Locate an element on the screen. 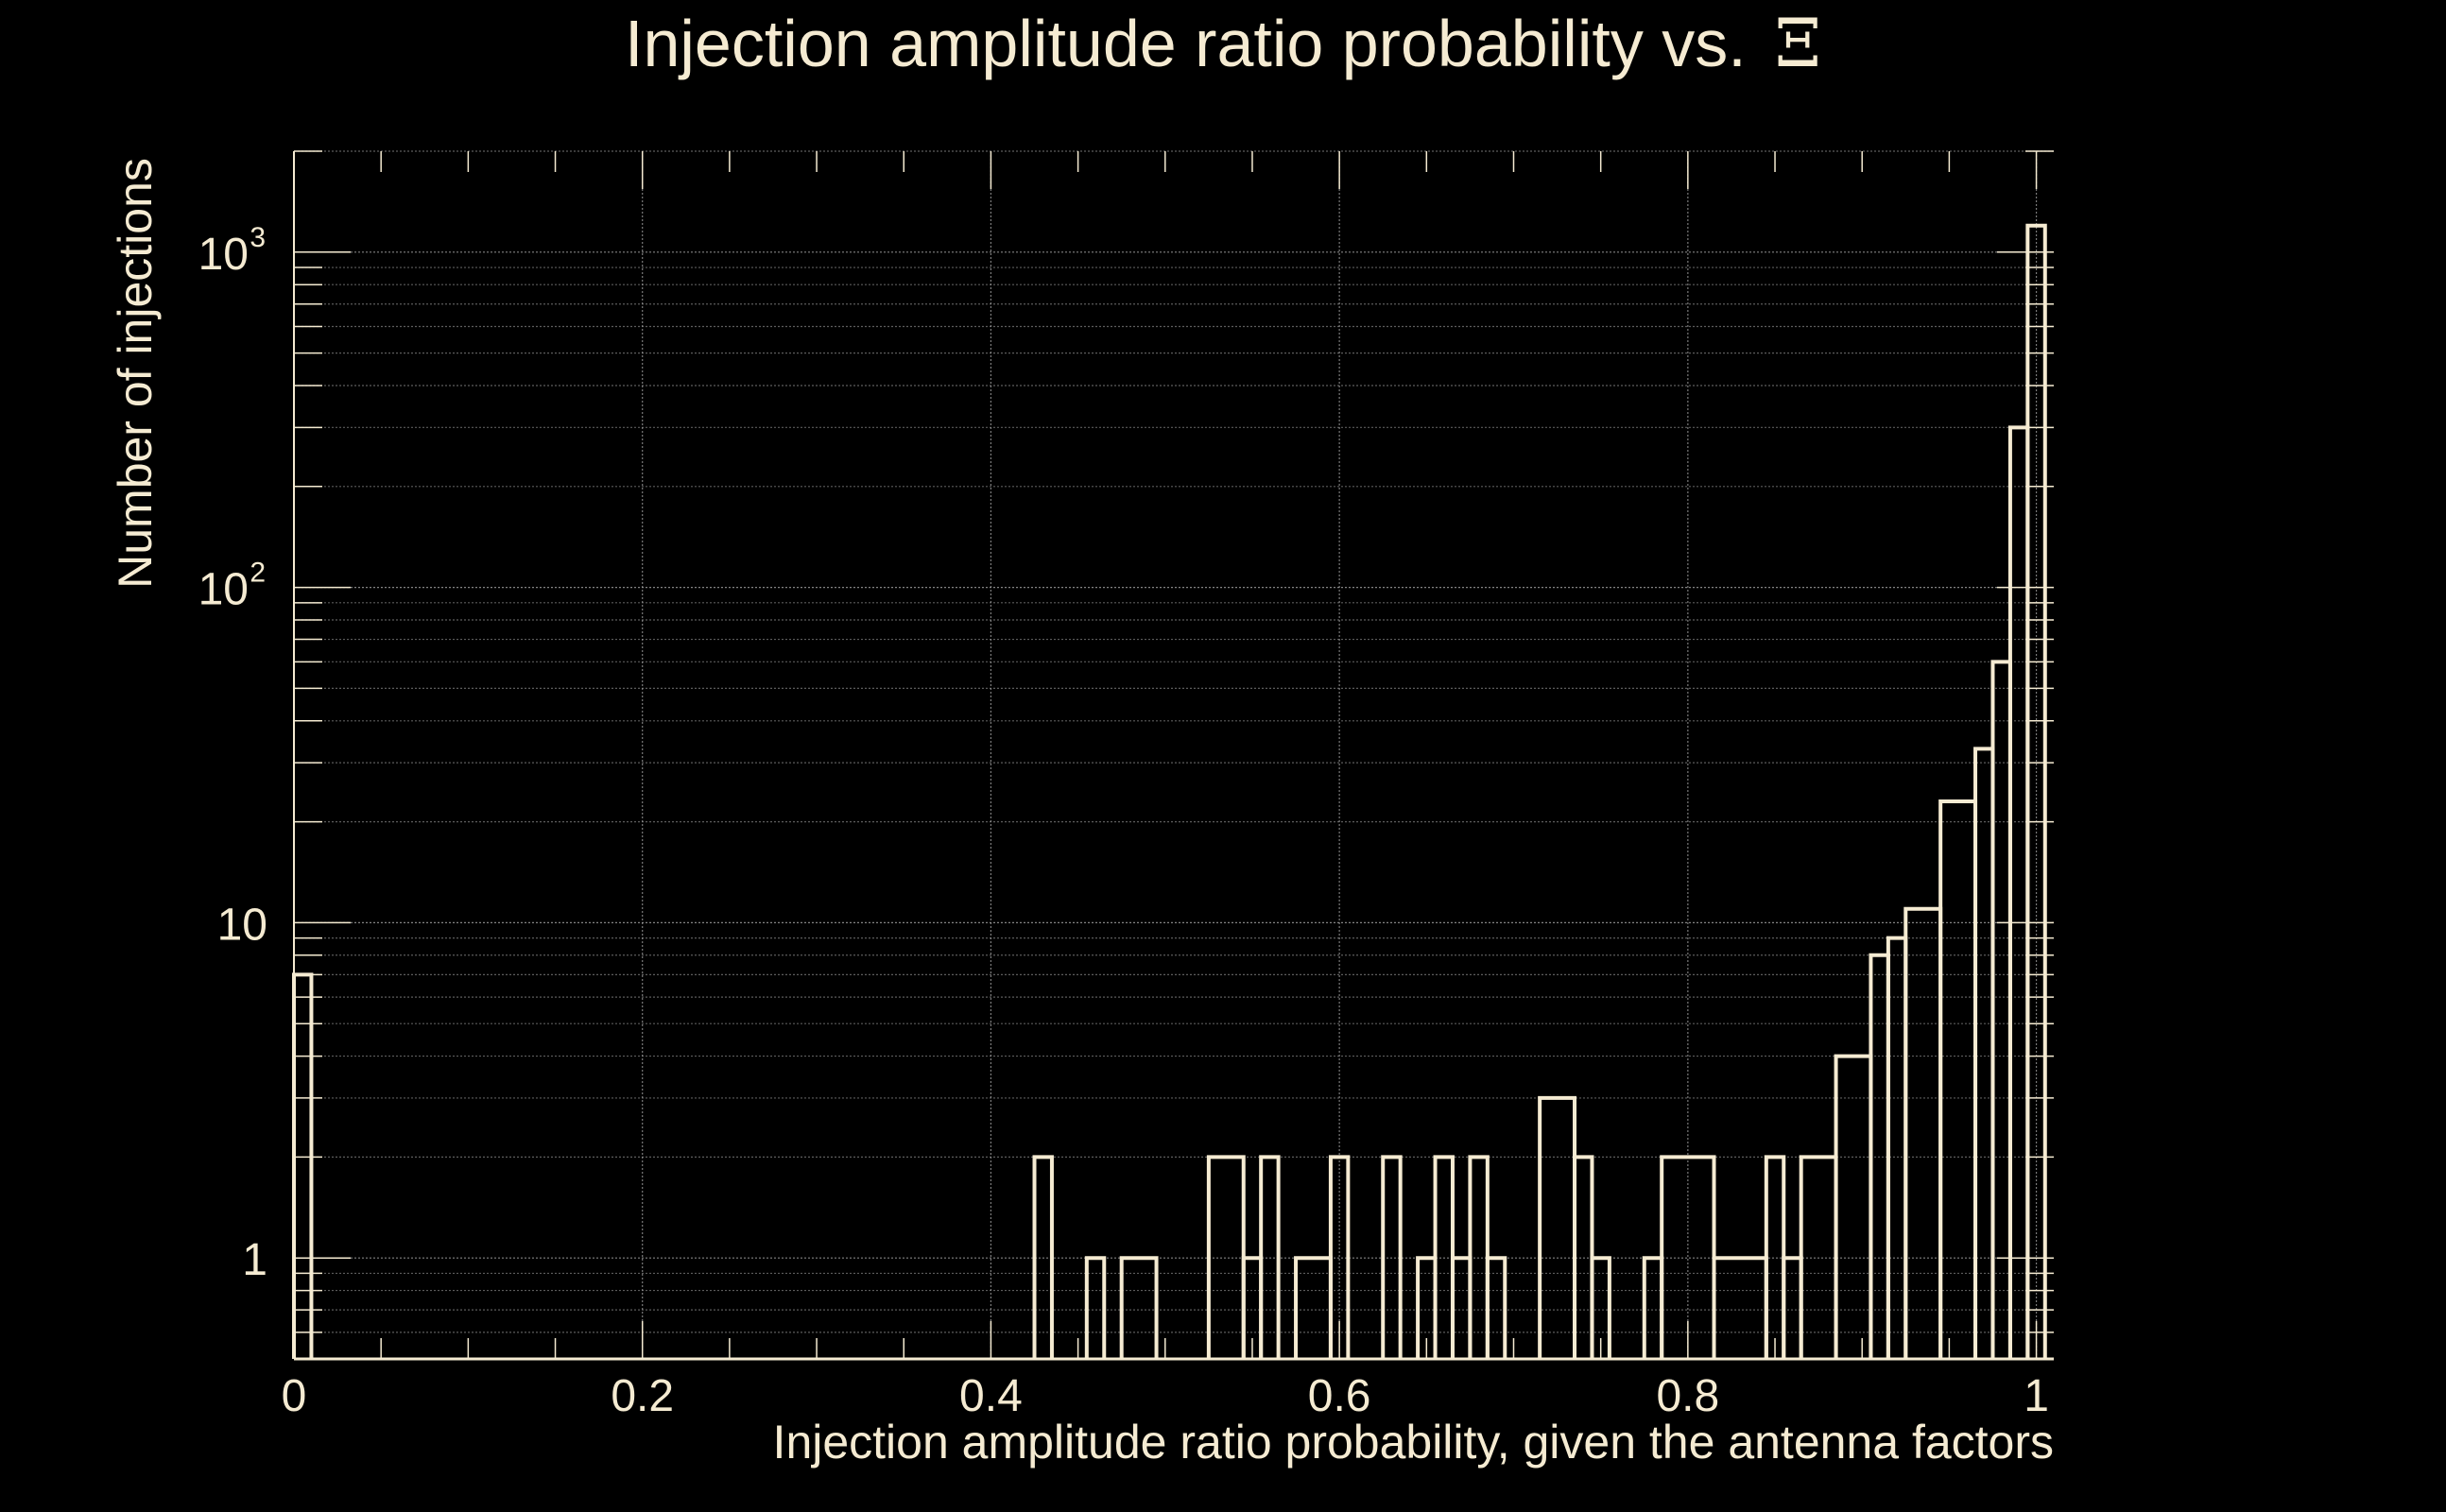 The width and height of the screenshot is (2446, 1512). y-tick-exponent: 2 is located at coordinates (258, 573).